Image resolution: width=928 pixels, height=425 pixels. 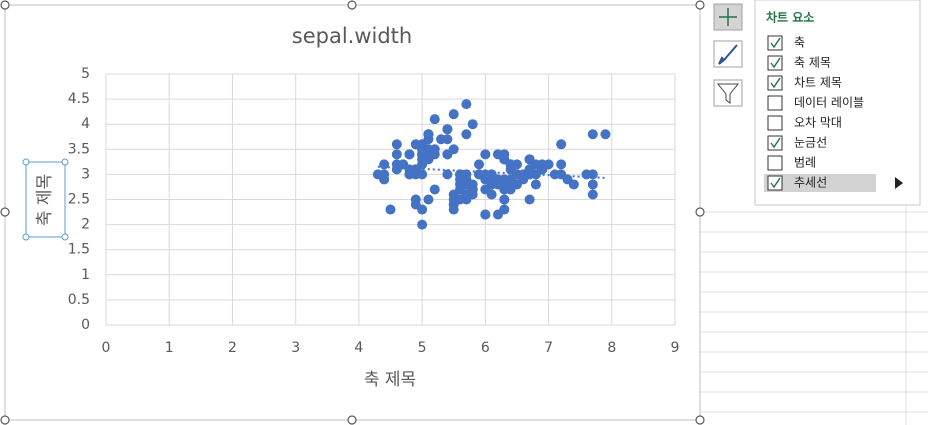 I want to click on x-tick-label: 8, so click(x=611, y=348).